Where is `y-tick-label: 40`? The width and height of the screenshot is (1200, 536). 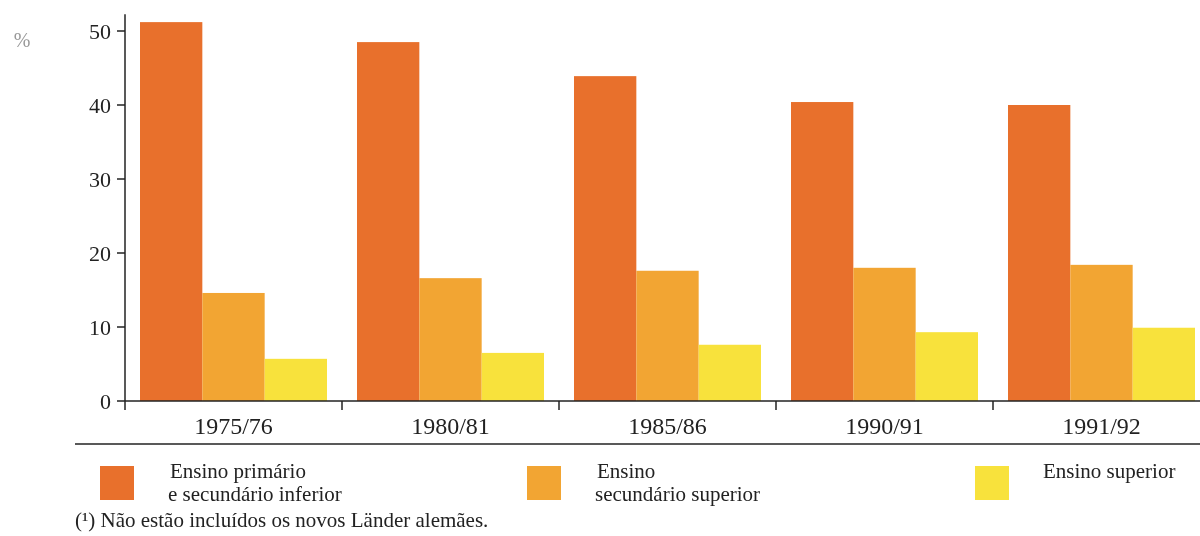 y-tick-label: 40 is located at coordinates (100, 105).